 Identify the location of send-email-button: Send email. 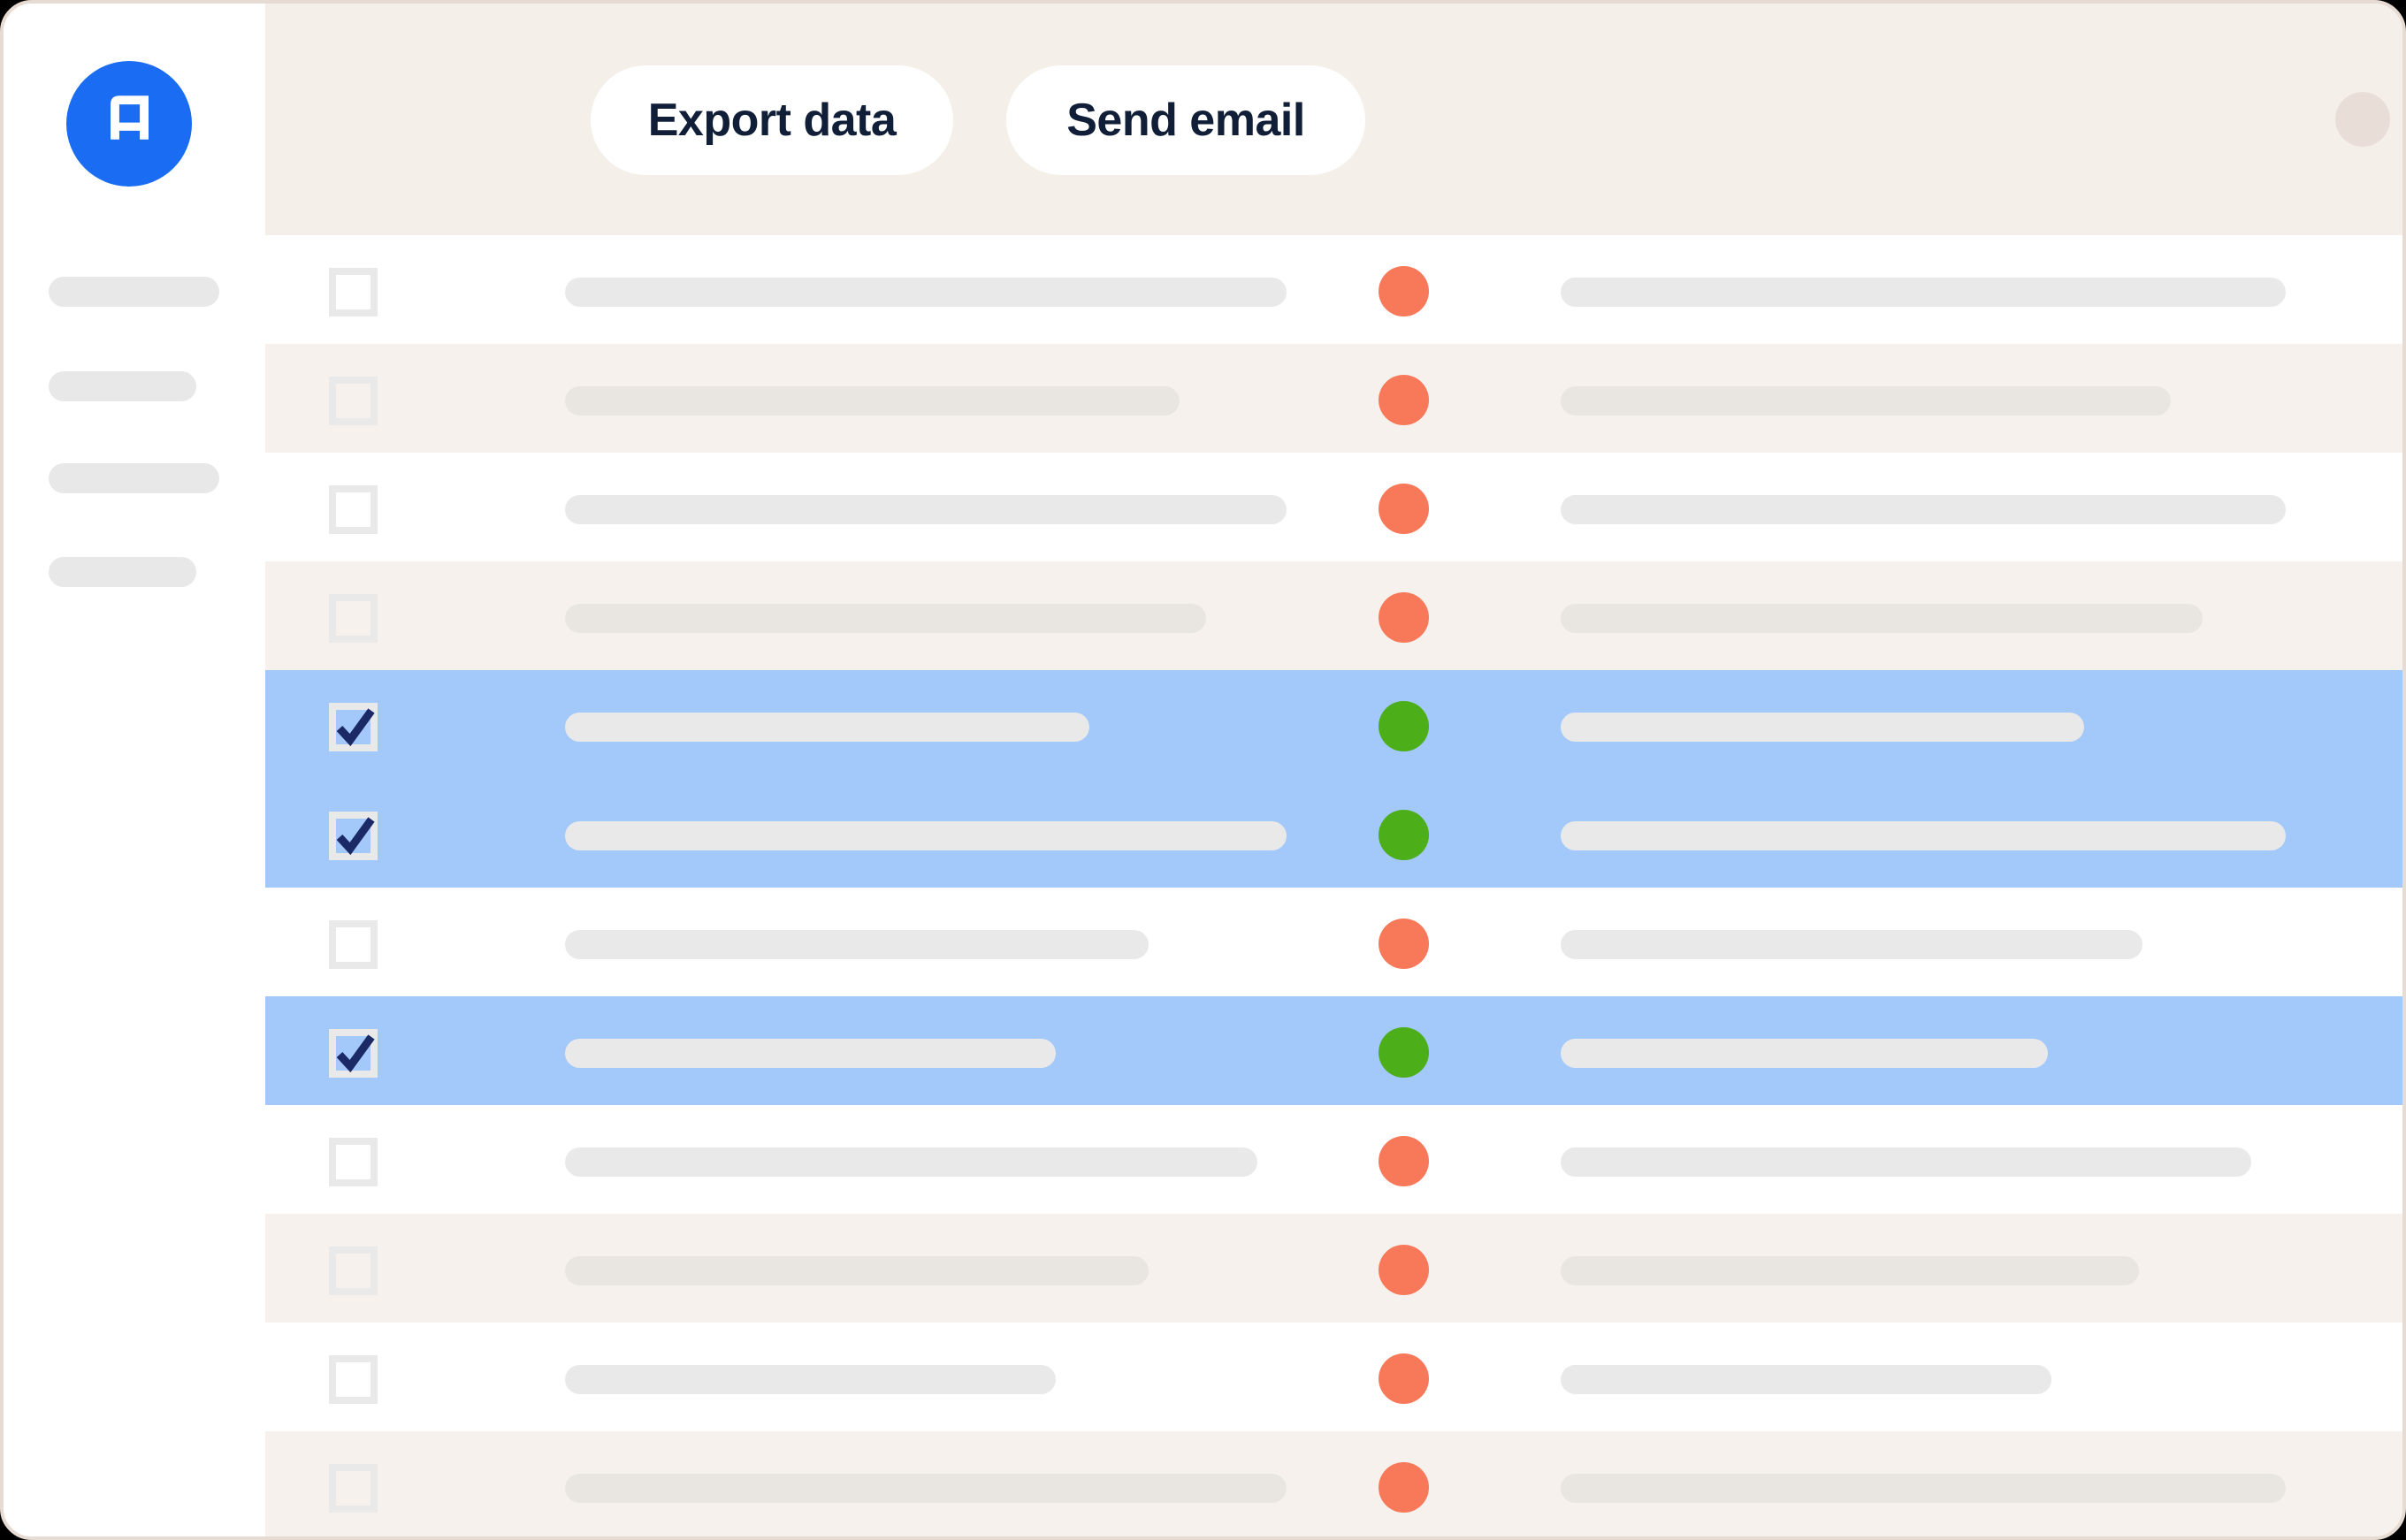
(1185, 120).